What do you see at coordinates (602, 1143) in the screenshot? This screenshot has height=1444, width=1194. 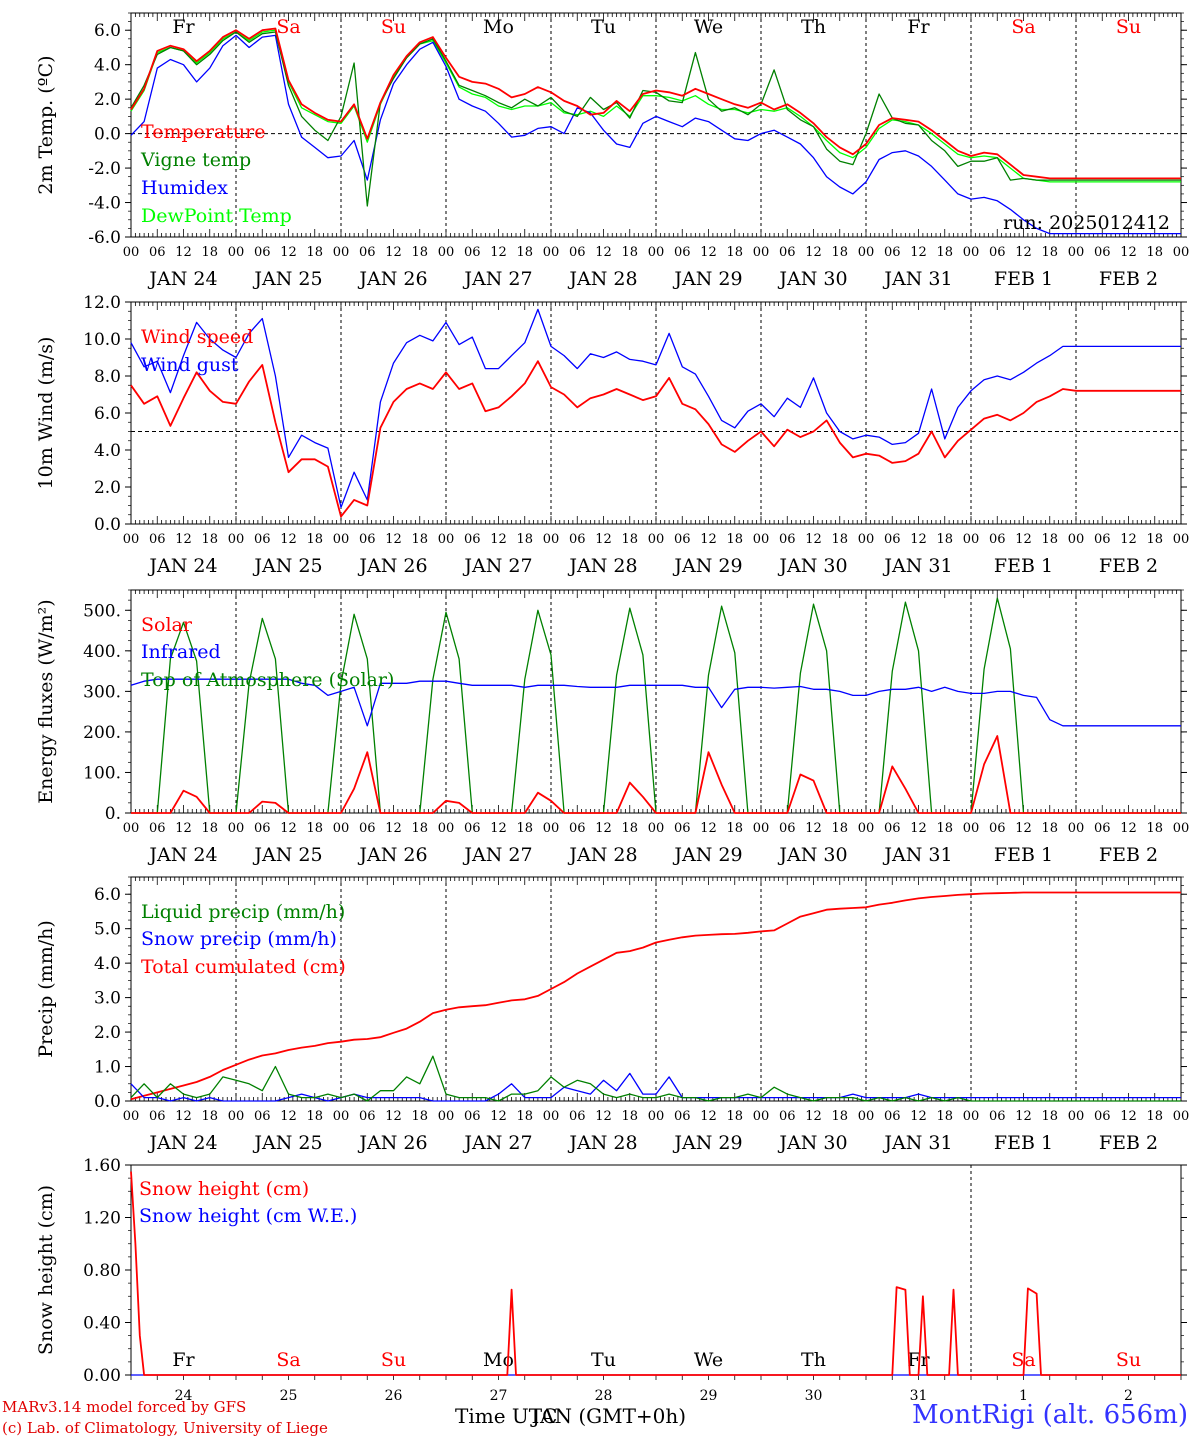 I see `day-label: JAN 28` at bounding box center [602, 1143].